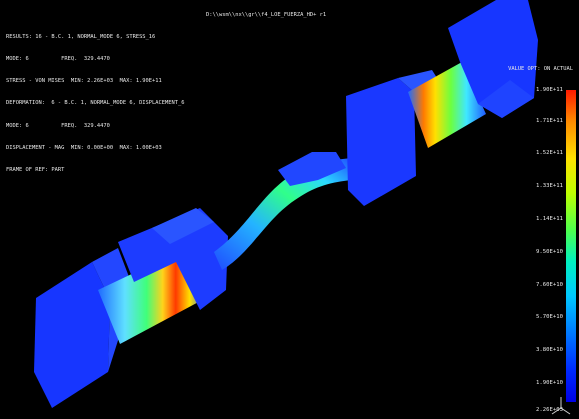  Describe the element at coordinates (266, 15) in the screenshot. I see `model-file-title: D:\\wsm\\nx\\gr\\f4_LOE_FUERZA_HD+ r1` at that location.